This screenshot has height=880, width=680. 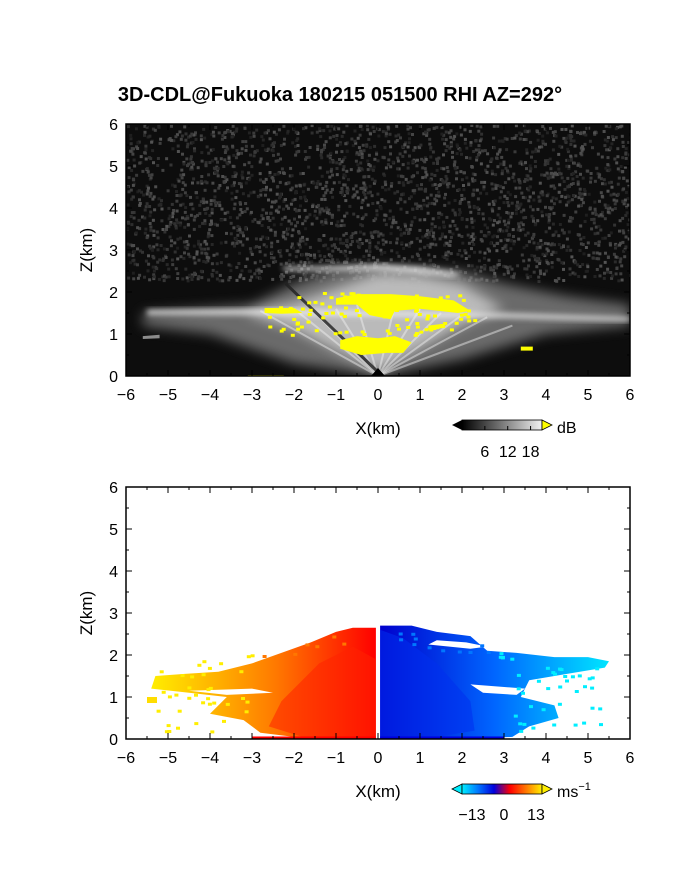 I want to click on beam-streak, so click(x=432, y=346).